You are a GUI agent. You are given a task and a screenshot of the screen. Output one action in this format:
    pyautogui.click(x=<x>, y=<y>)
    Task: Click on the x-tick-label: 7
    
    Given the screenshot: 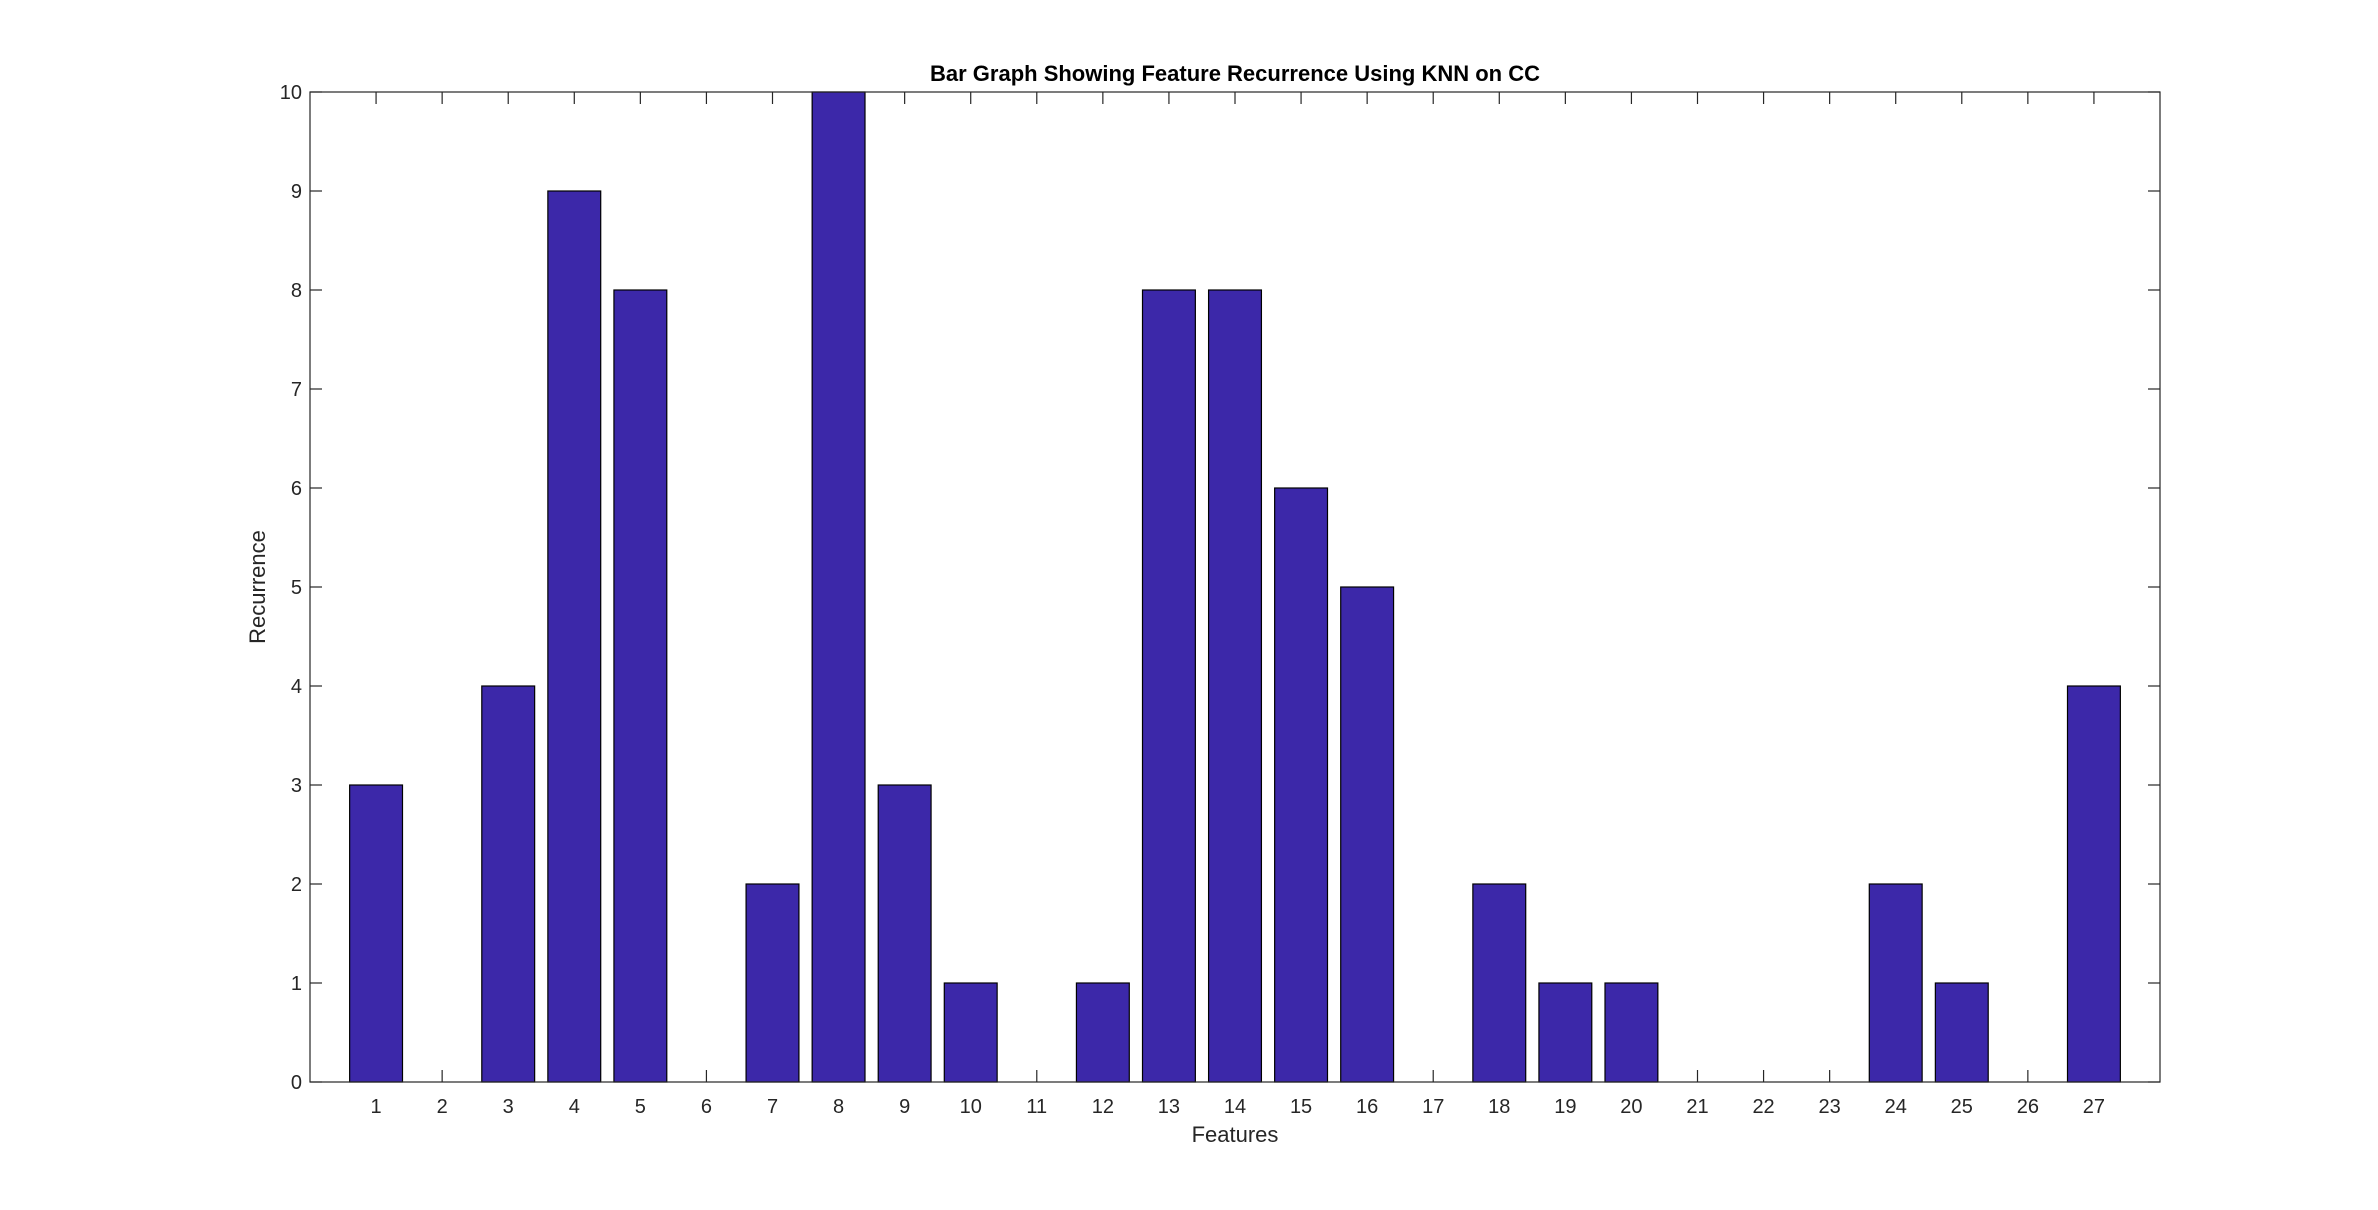 What is the action you would take?
    pyautogui.click(x=772, y=1107)
    